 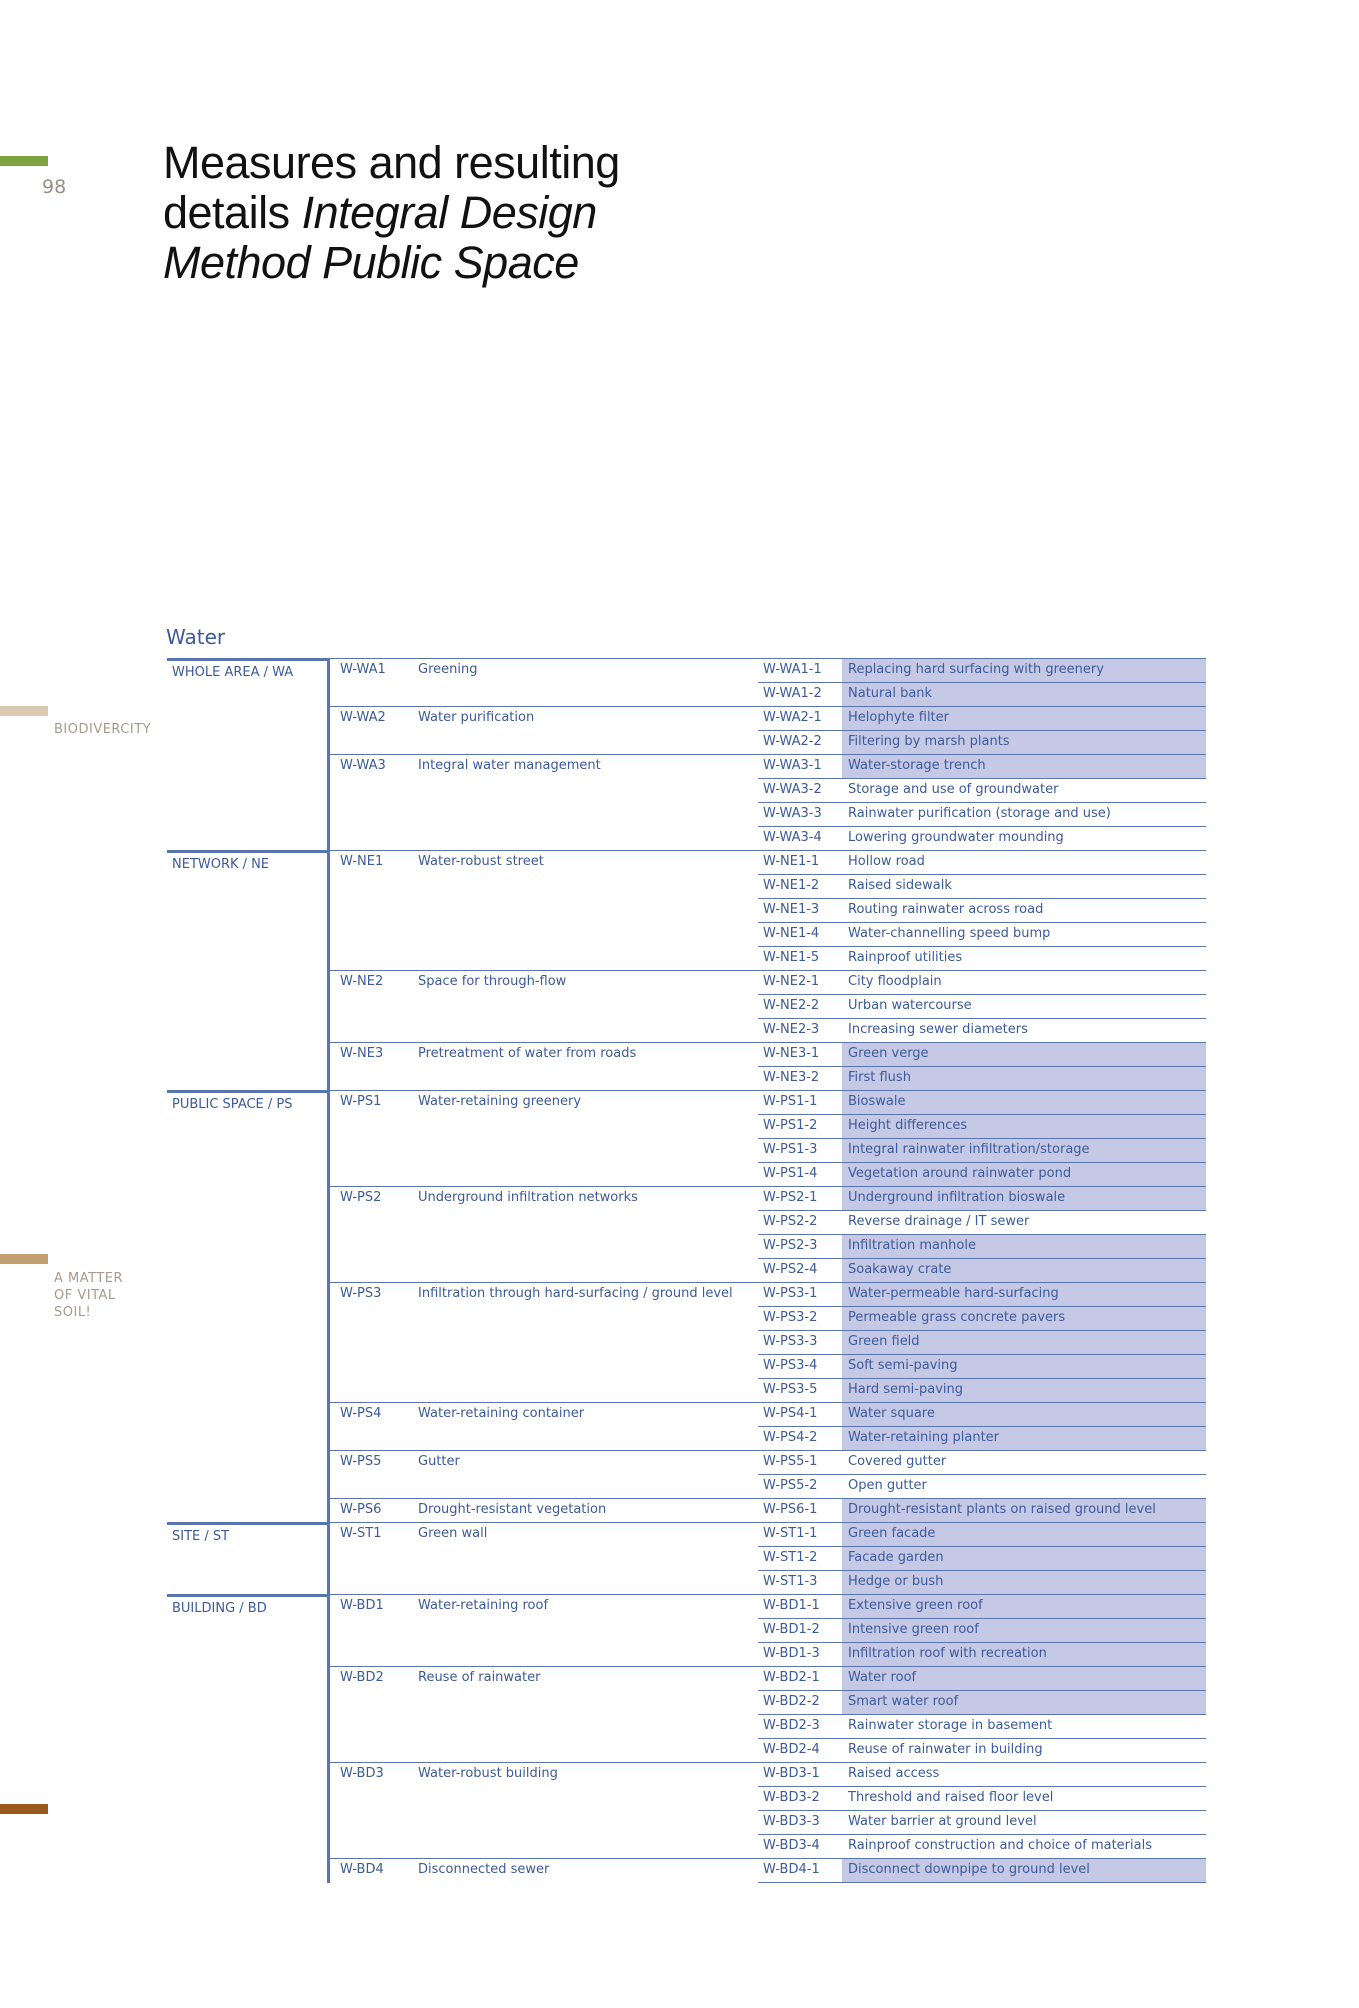 What do you see at coordinates (361, 1197) in the screenshot?
I see `measure-code: W-PS2` at bounding box center [361, 1197].